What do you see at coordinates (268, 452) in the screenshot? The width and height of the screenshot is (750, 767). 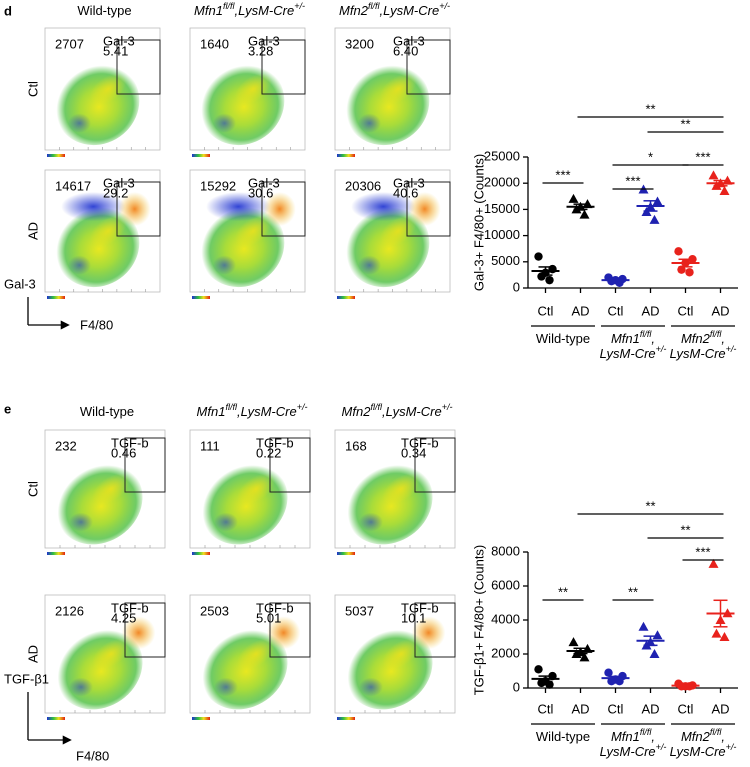 I see `gate-percent: 0.22` at bounding box center [268, 452].